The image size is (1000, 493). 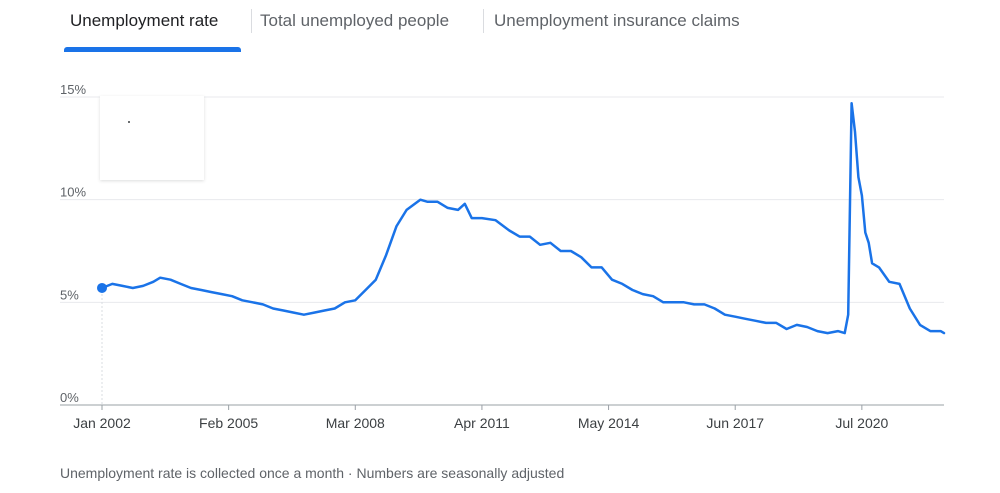 I want to click on x-tick-label: Jan 2002, so click(x=102, y=423).